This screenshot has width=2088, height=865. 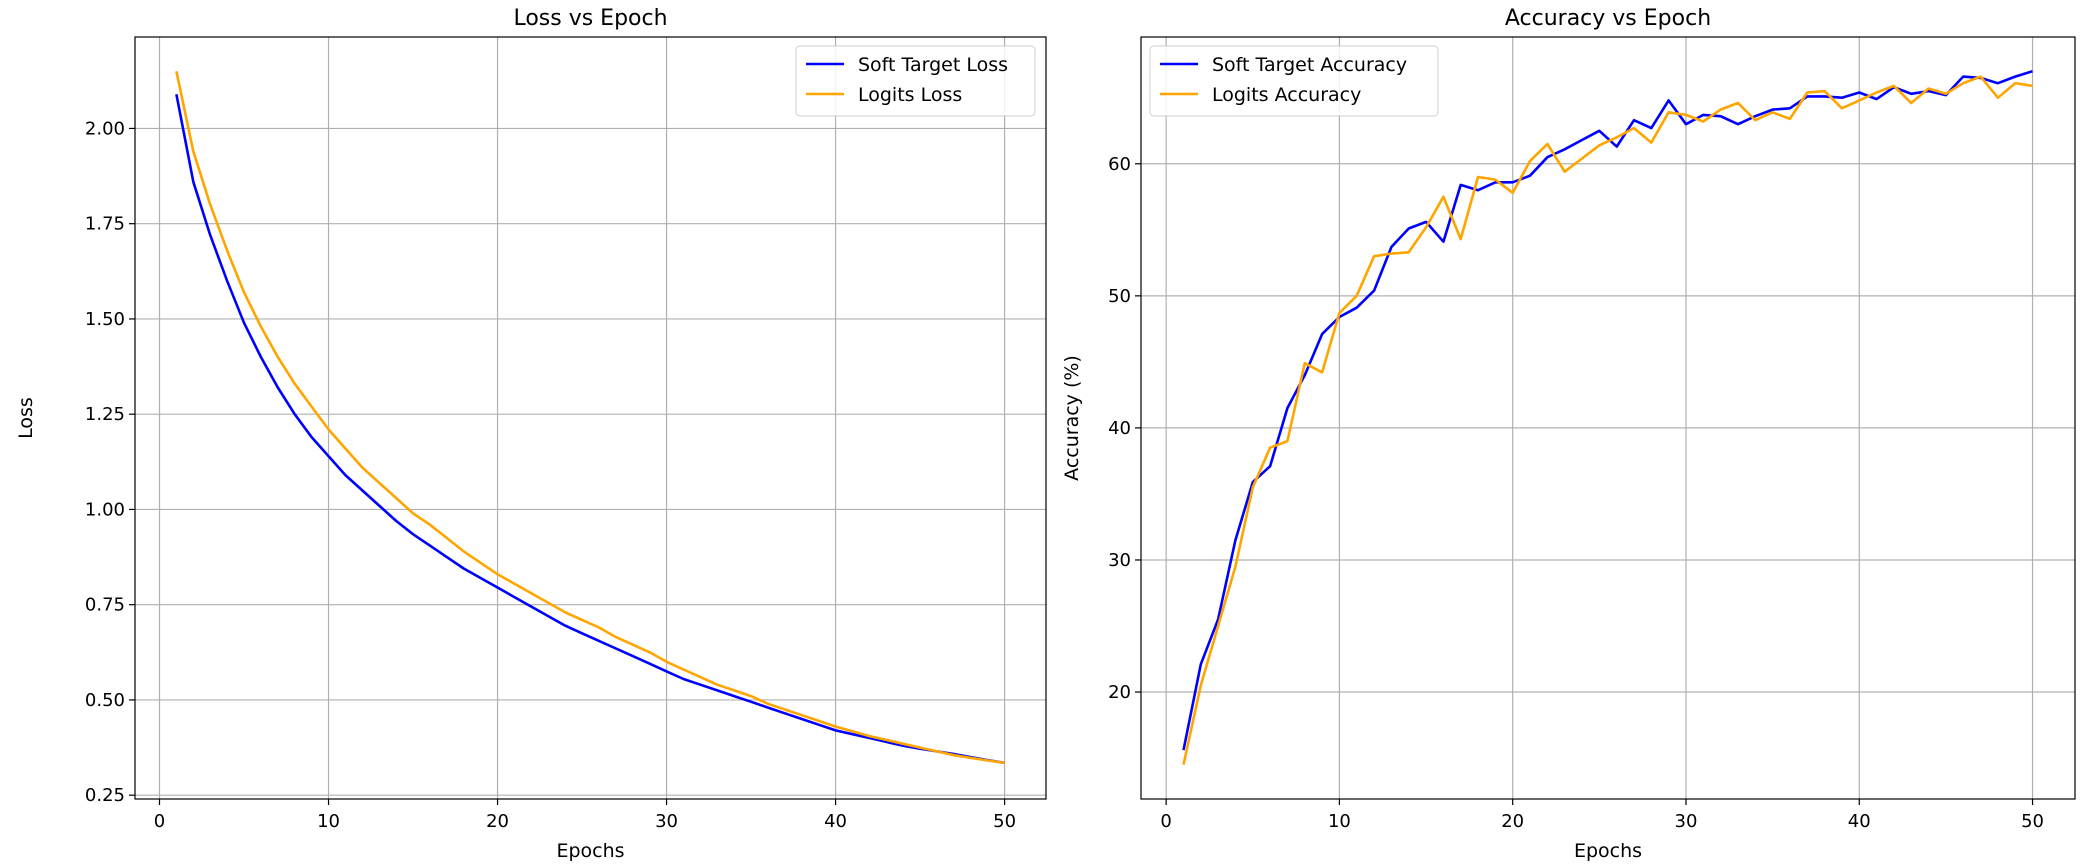 What do you see at coordinates (910, 95) in the screenshot?
I see `legend-label-1: Logits Loss` at bounding box center [910, 95].